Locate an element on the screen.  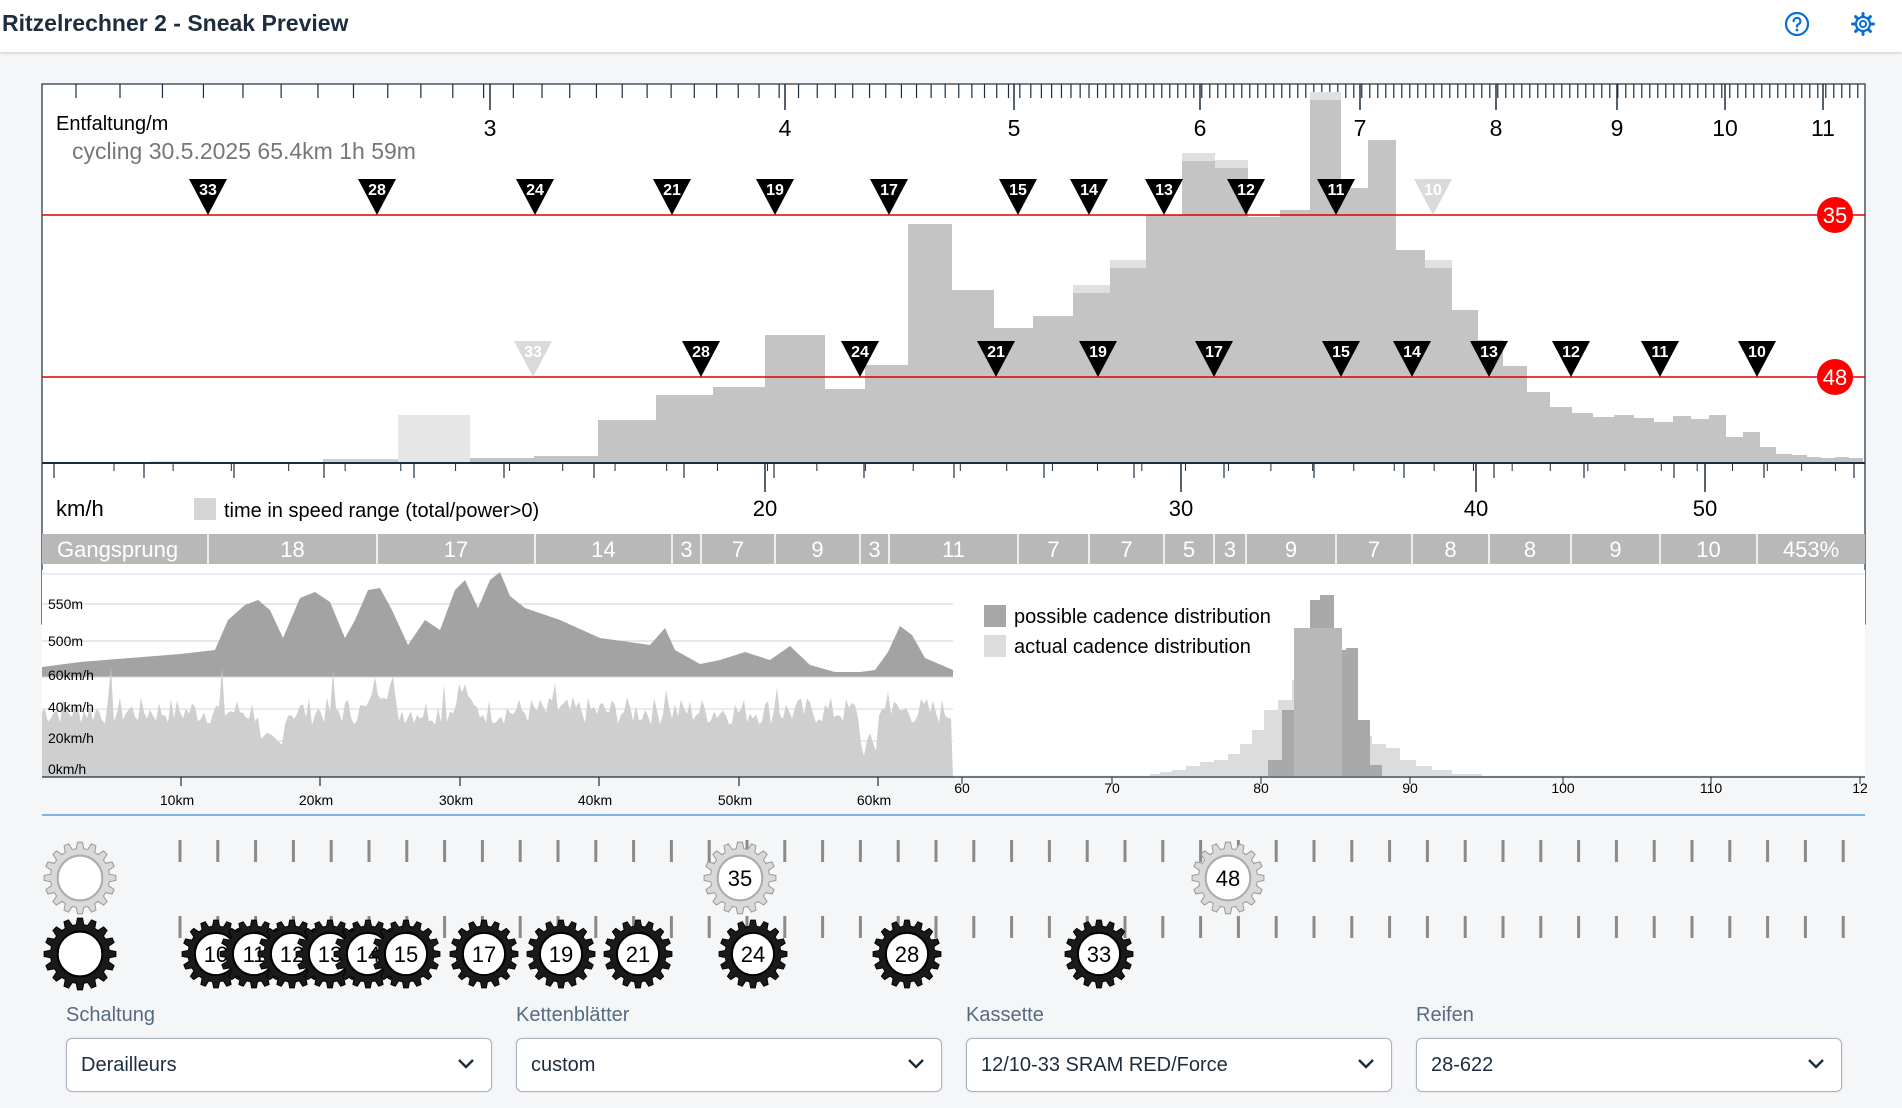
gear-marker-48-15: 15 is located at coordinates (1341, 359).